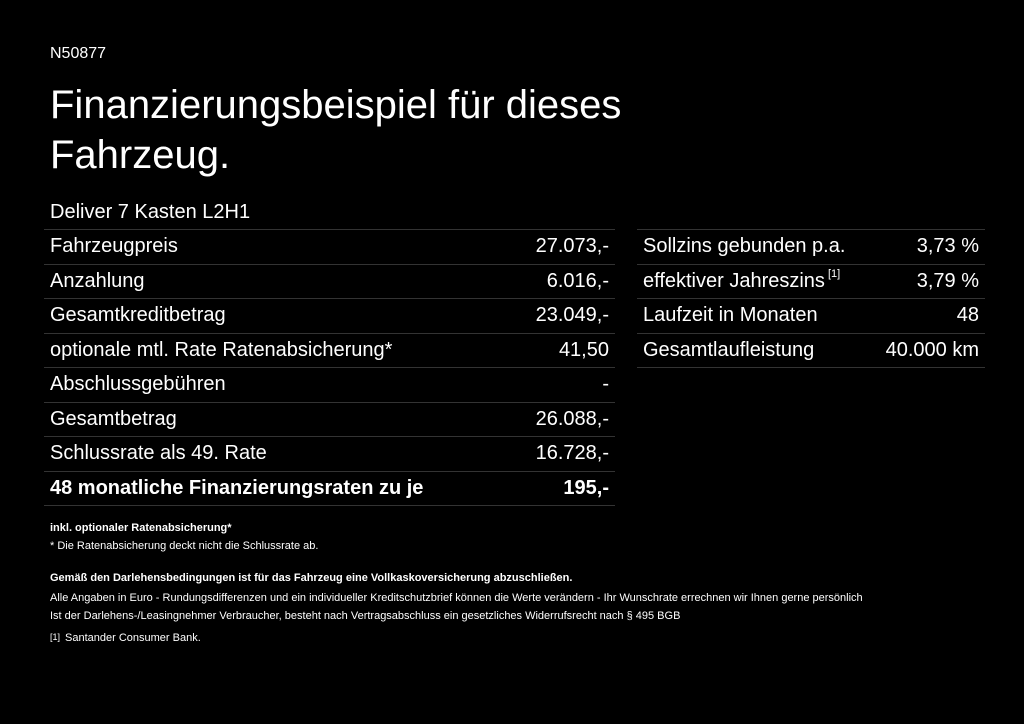 The image size is (1024, 724). I want to click on table-row: effektiver Jahreszins [1] 3,79 %, so click(811, 282).